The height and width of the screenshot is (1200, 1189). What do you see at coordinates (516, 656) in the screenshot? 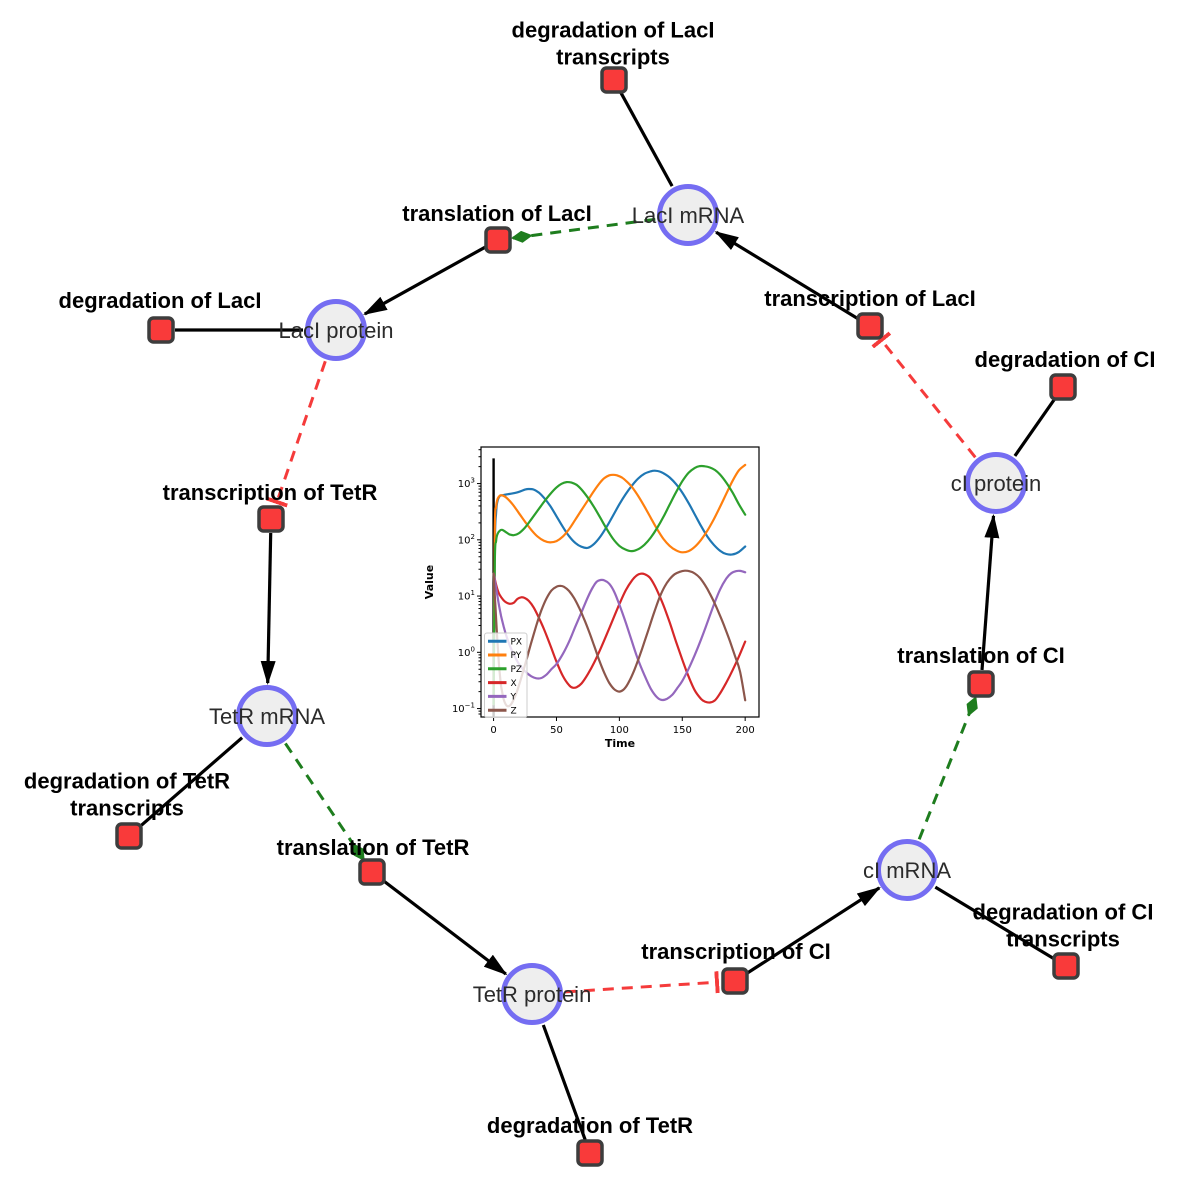
I see `legend-entry-py: PY` at bounding box center [516, 656].